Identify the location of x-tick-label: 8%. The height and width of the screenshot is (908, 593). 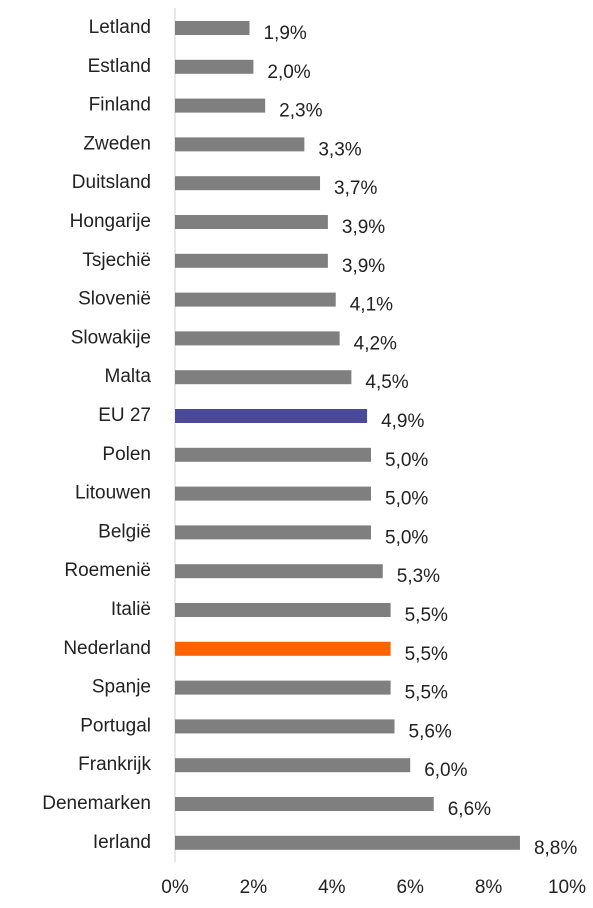
(489, 887).